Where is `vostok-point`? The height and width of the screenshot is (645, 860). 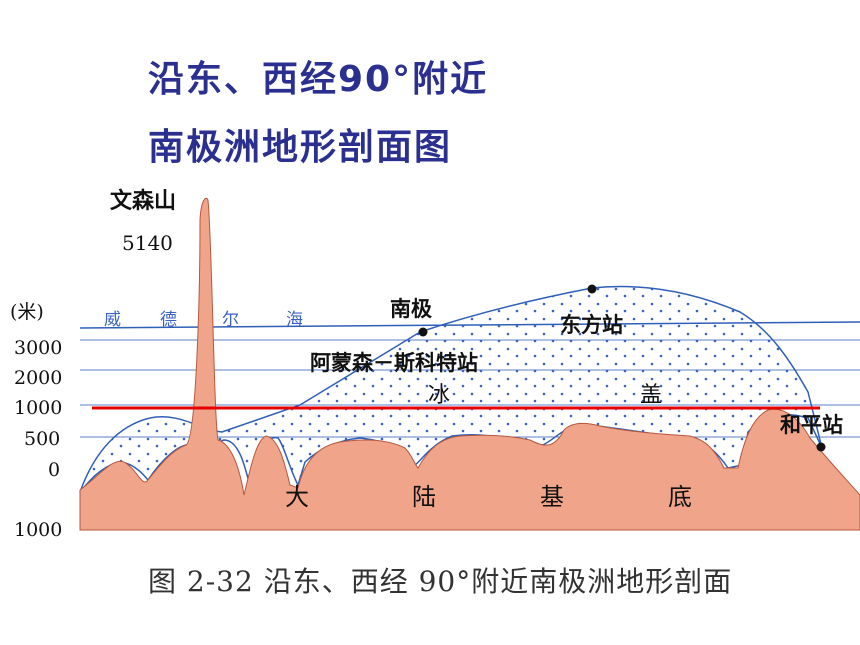 vostok-point is located at coordinates (592, 289).